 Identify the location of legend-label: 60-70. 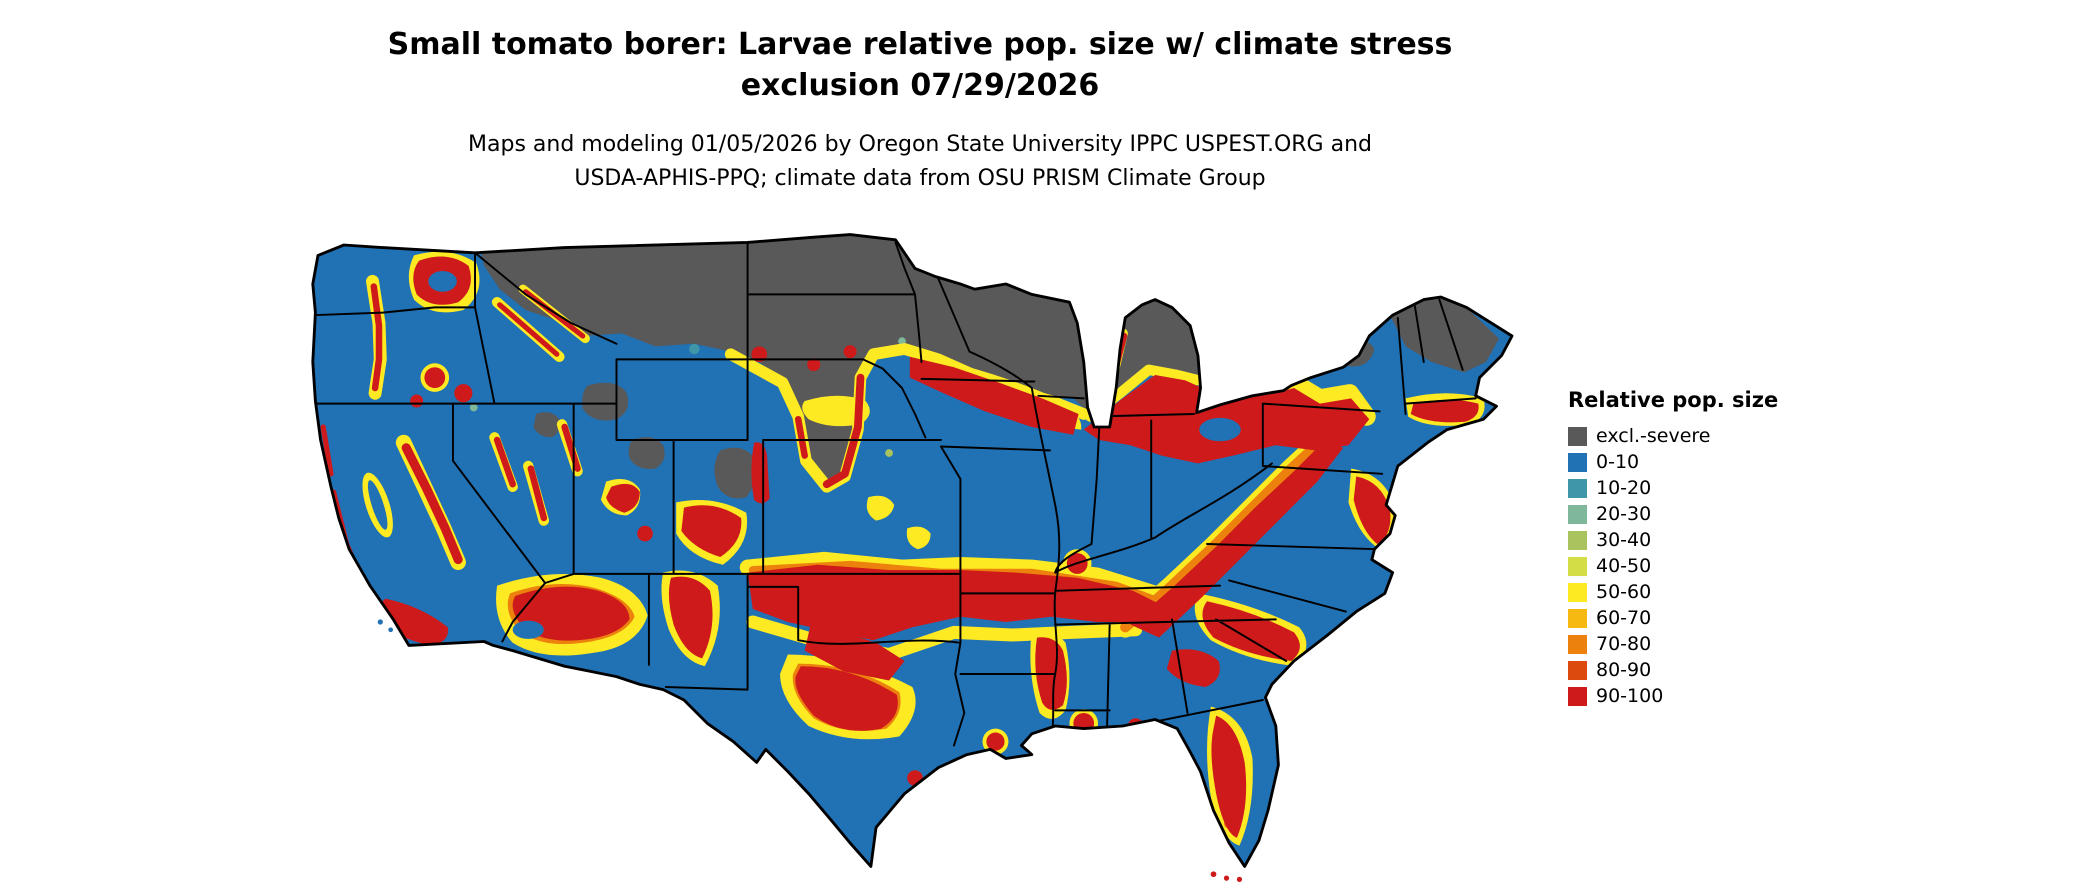
(1624, 617).